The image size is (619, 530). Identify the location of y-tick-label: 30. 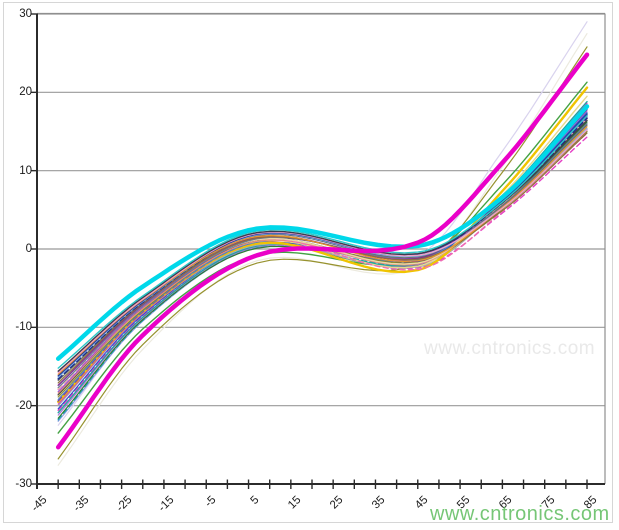
(25, 14).